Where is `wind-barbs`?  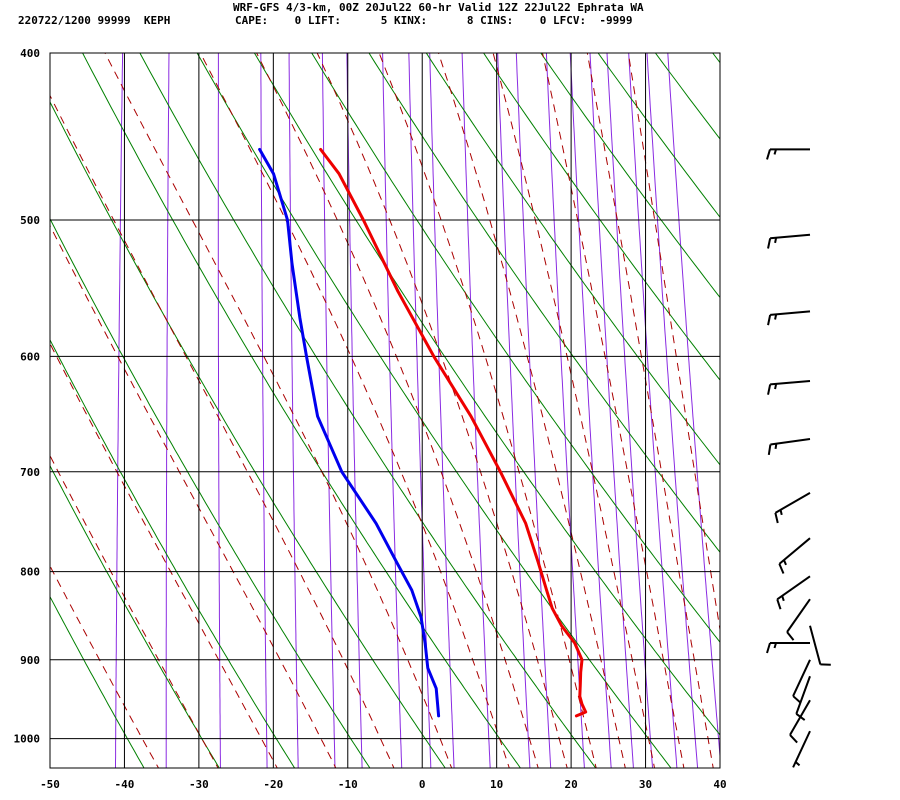 wind-barbs is located at coordinates (798, 458).